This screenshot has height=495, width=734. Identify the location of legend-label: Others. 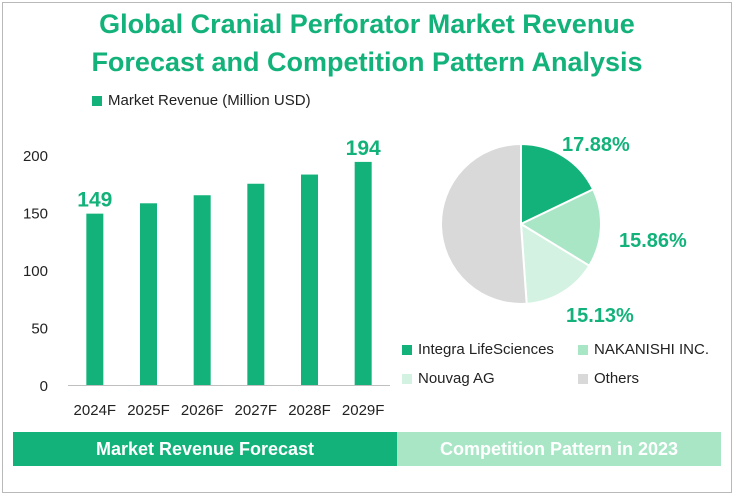
(617, 378).